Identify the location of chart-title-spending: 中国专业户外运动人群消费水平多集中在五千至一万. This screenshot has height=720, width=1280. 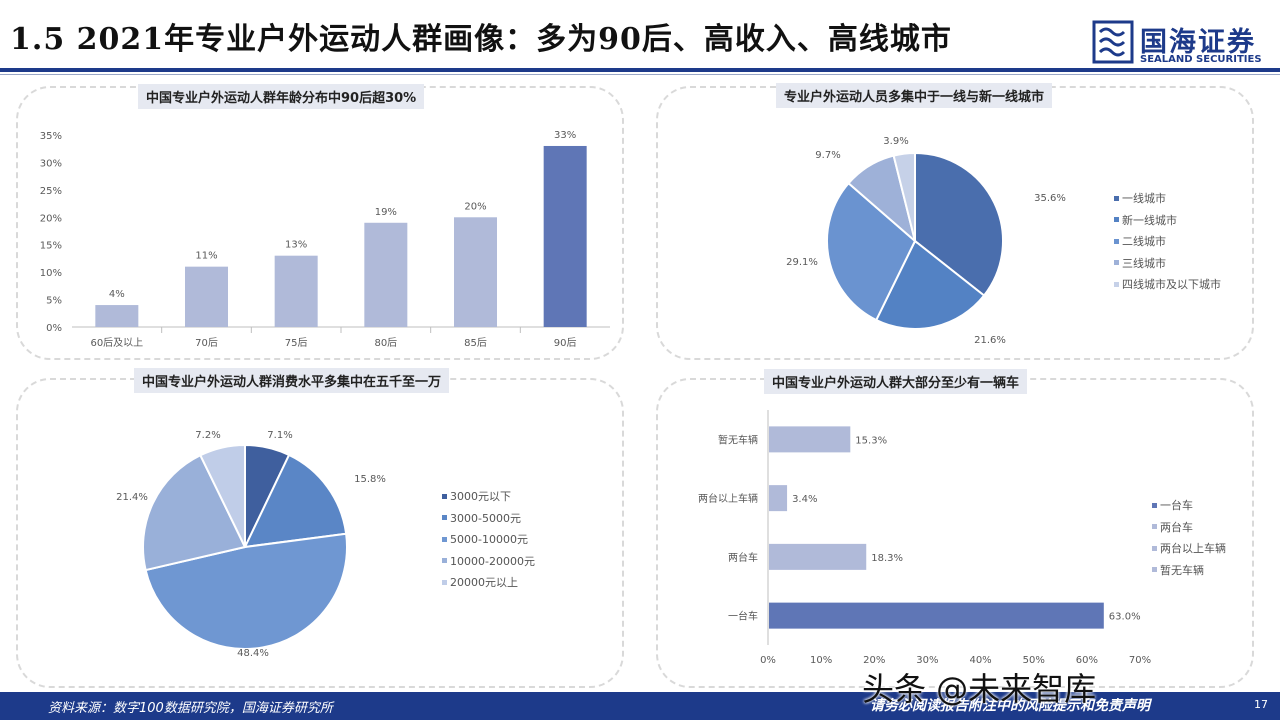
(292, 380).